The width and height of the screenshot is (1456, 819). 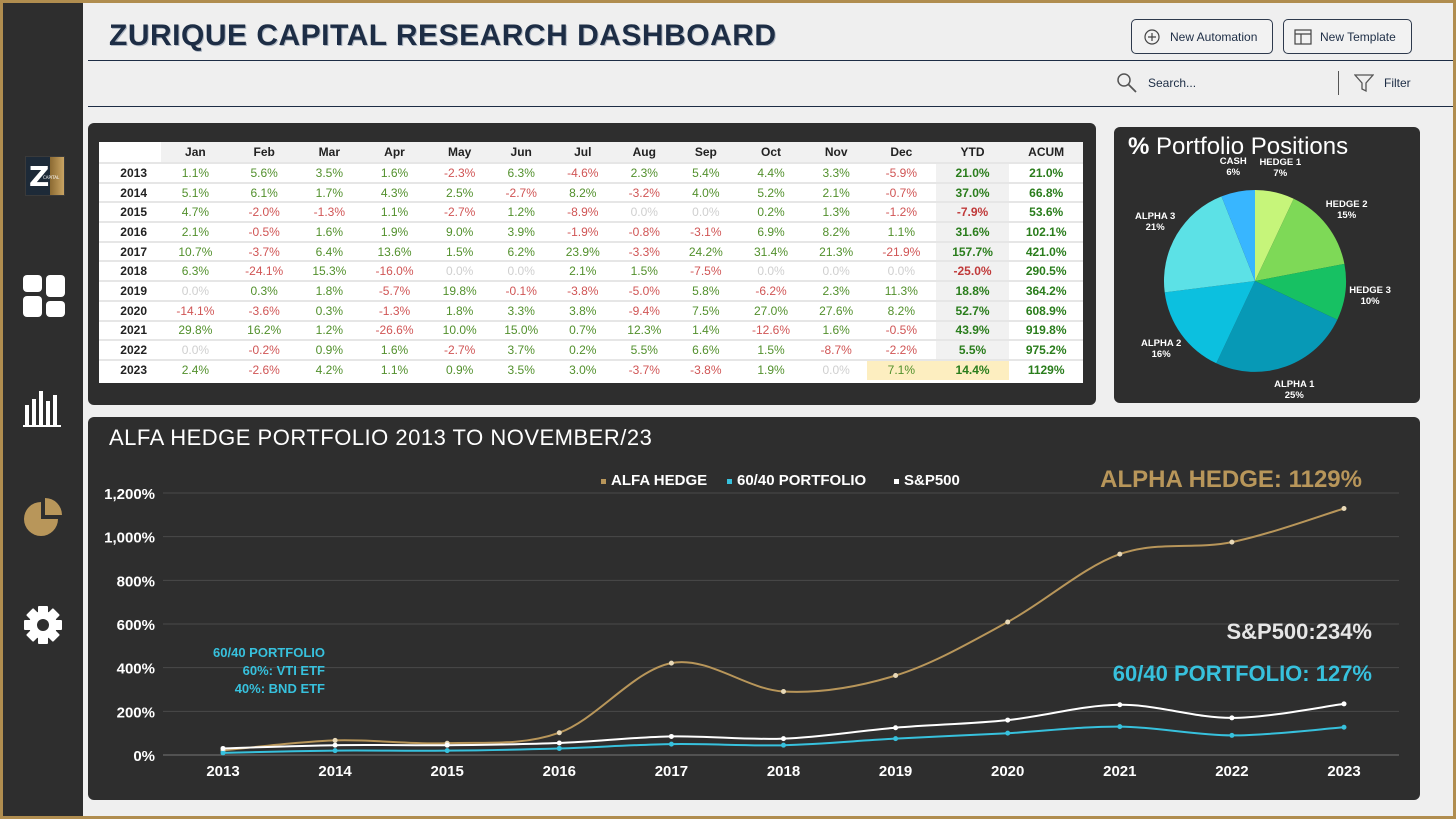 What do you see at coordinates (43, 627) in the screenshot?
I see `gear-icon` at bounding box center [43, 627].